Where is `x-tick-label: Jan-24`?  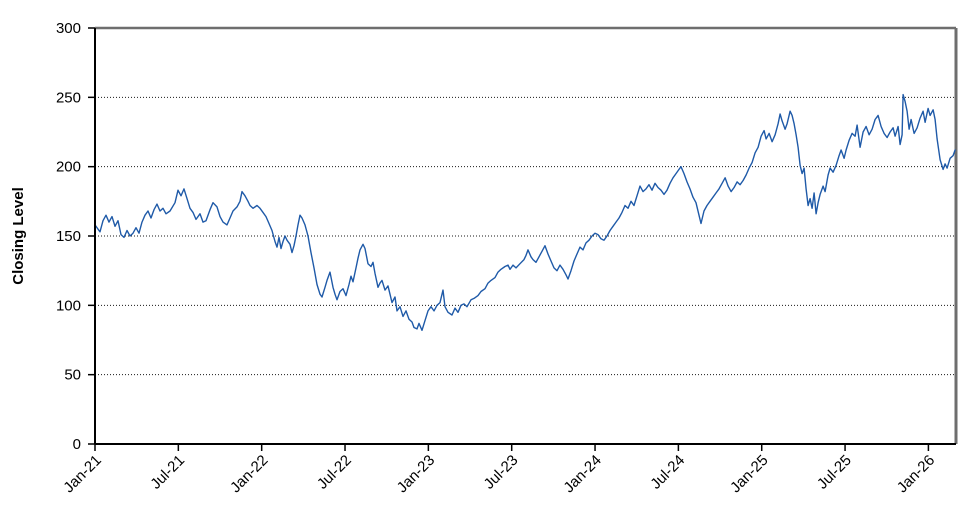
x-tick-label: Jan-24 is located at coordinates (582, 474).